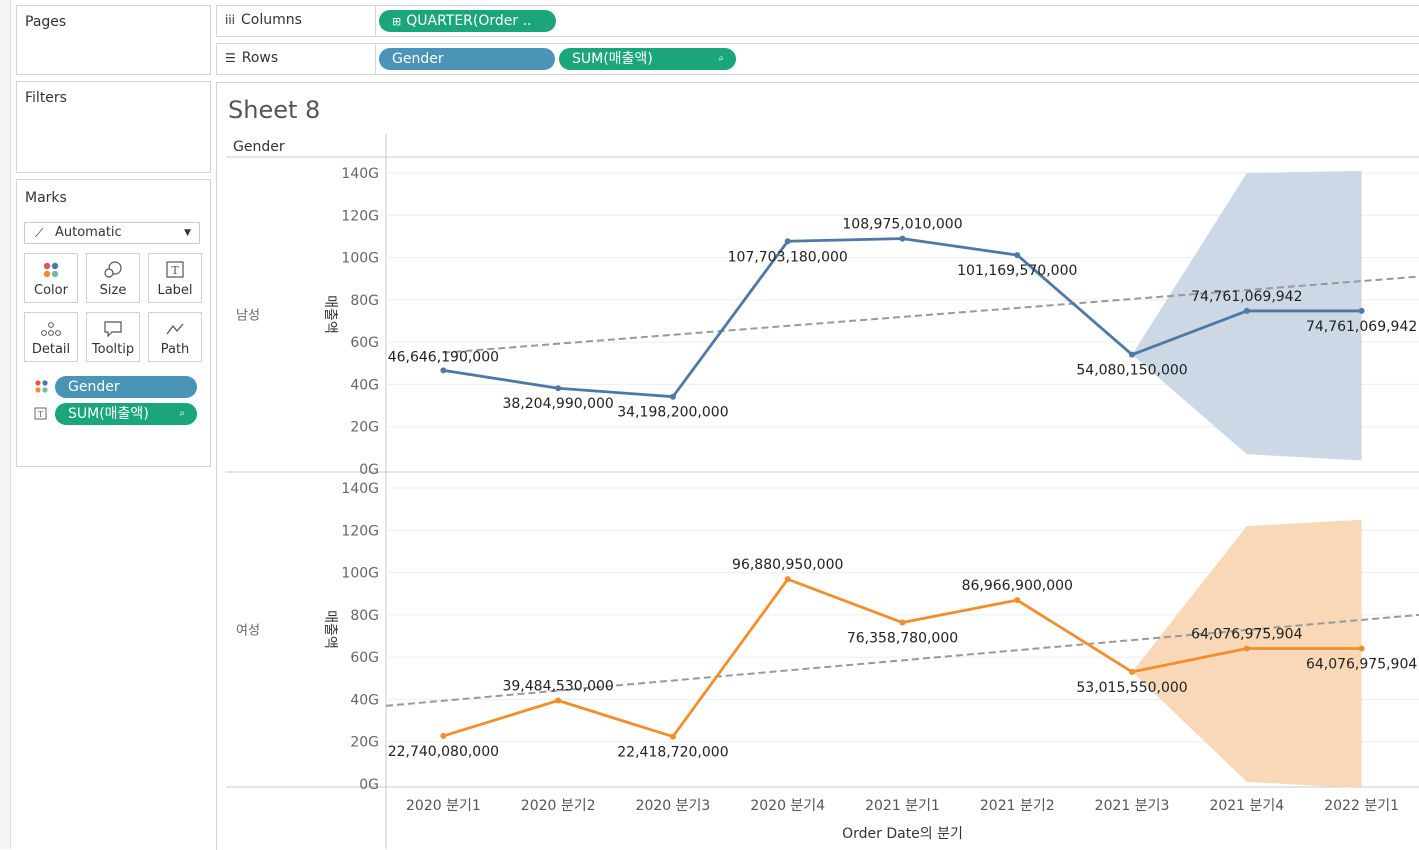 This screenshot has width=1419, height=850. What do you see at coordinates (46, 98) in the screenshot?
I see `filters-title: Filters` at bounding box center [46, 98].